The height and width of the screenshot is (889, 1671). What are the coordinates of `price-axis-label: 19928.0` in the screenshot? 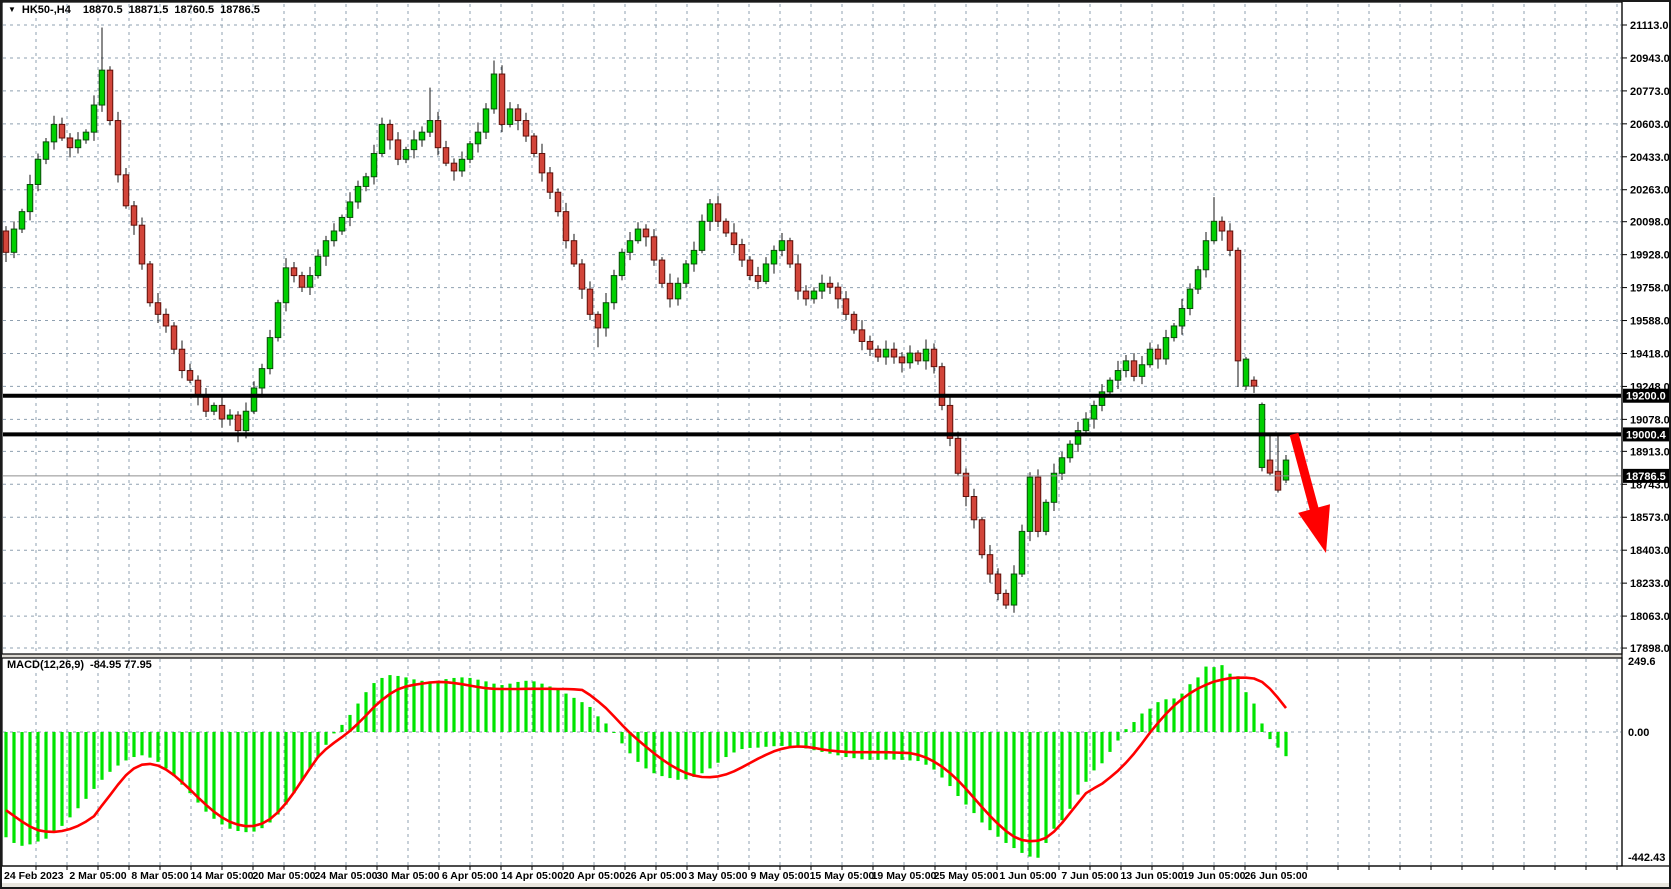 It's located at (1650, 256).